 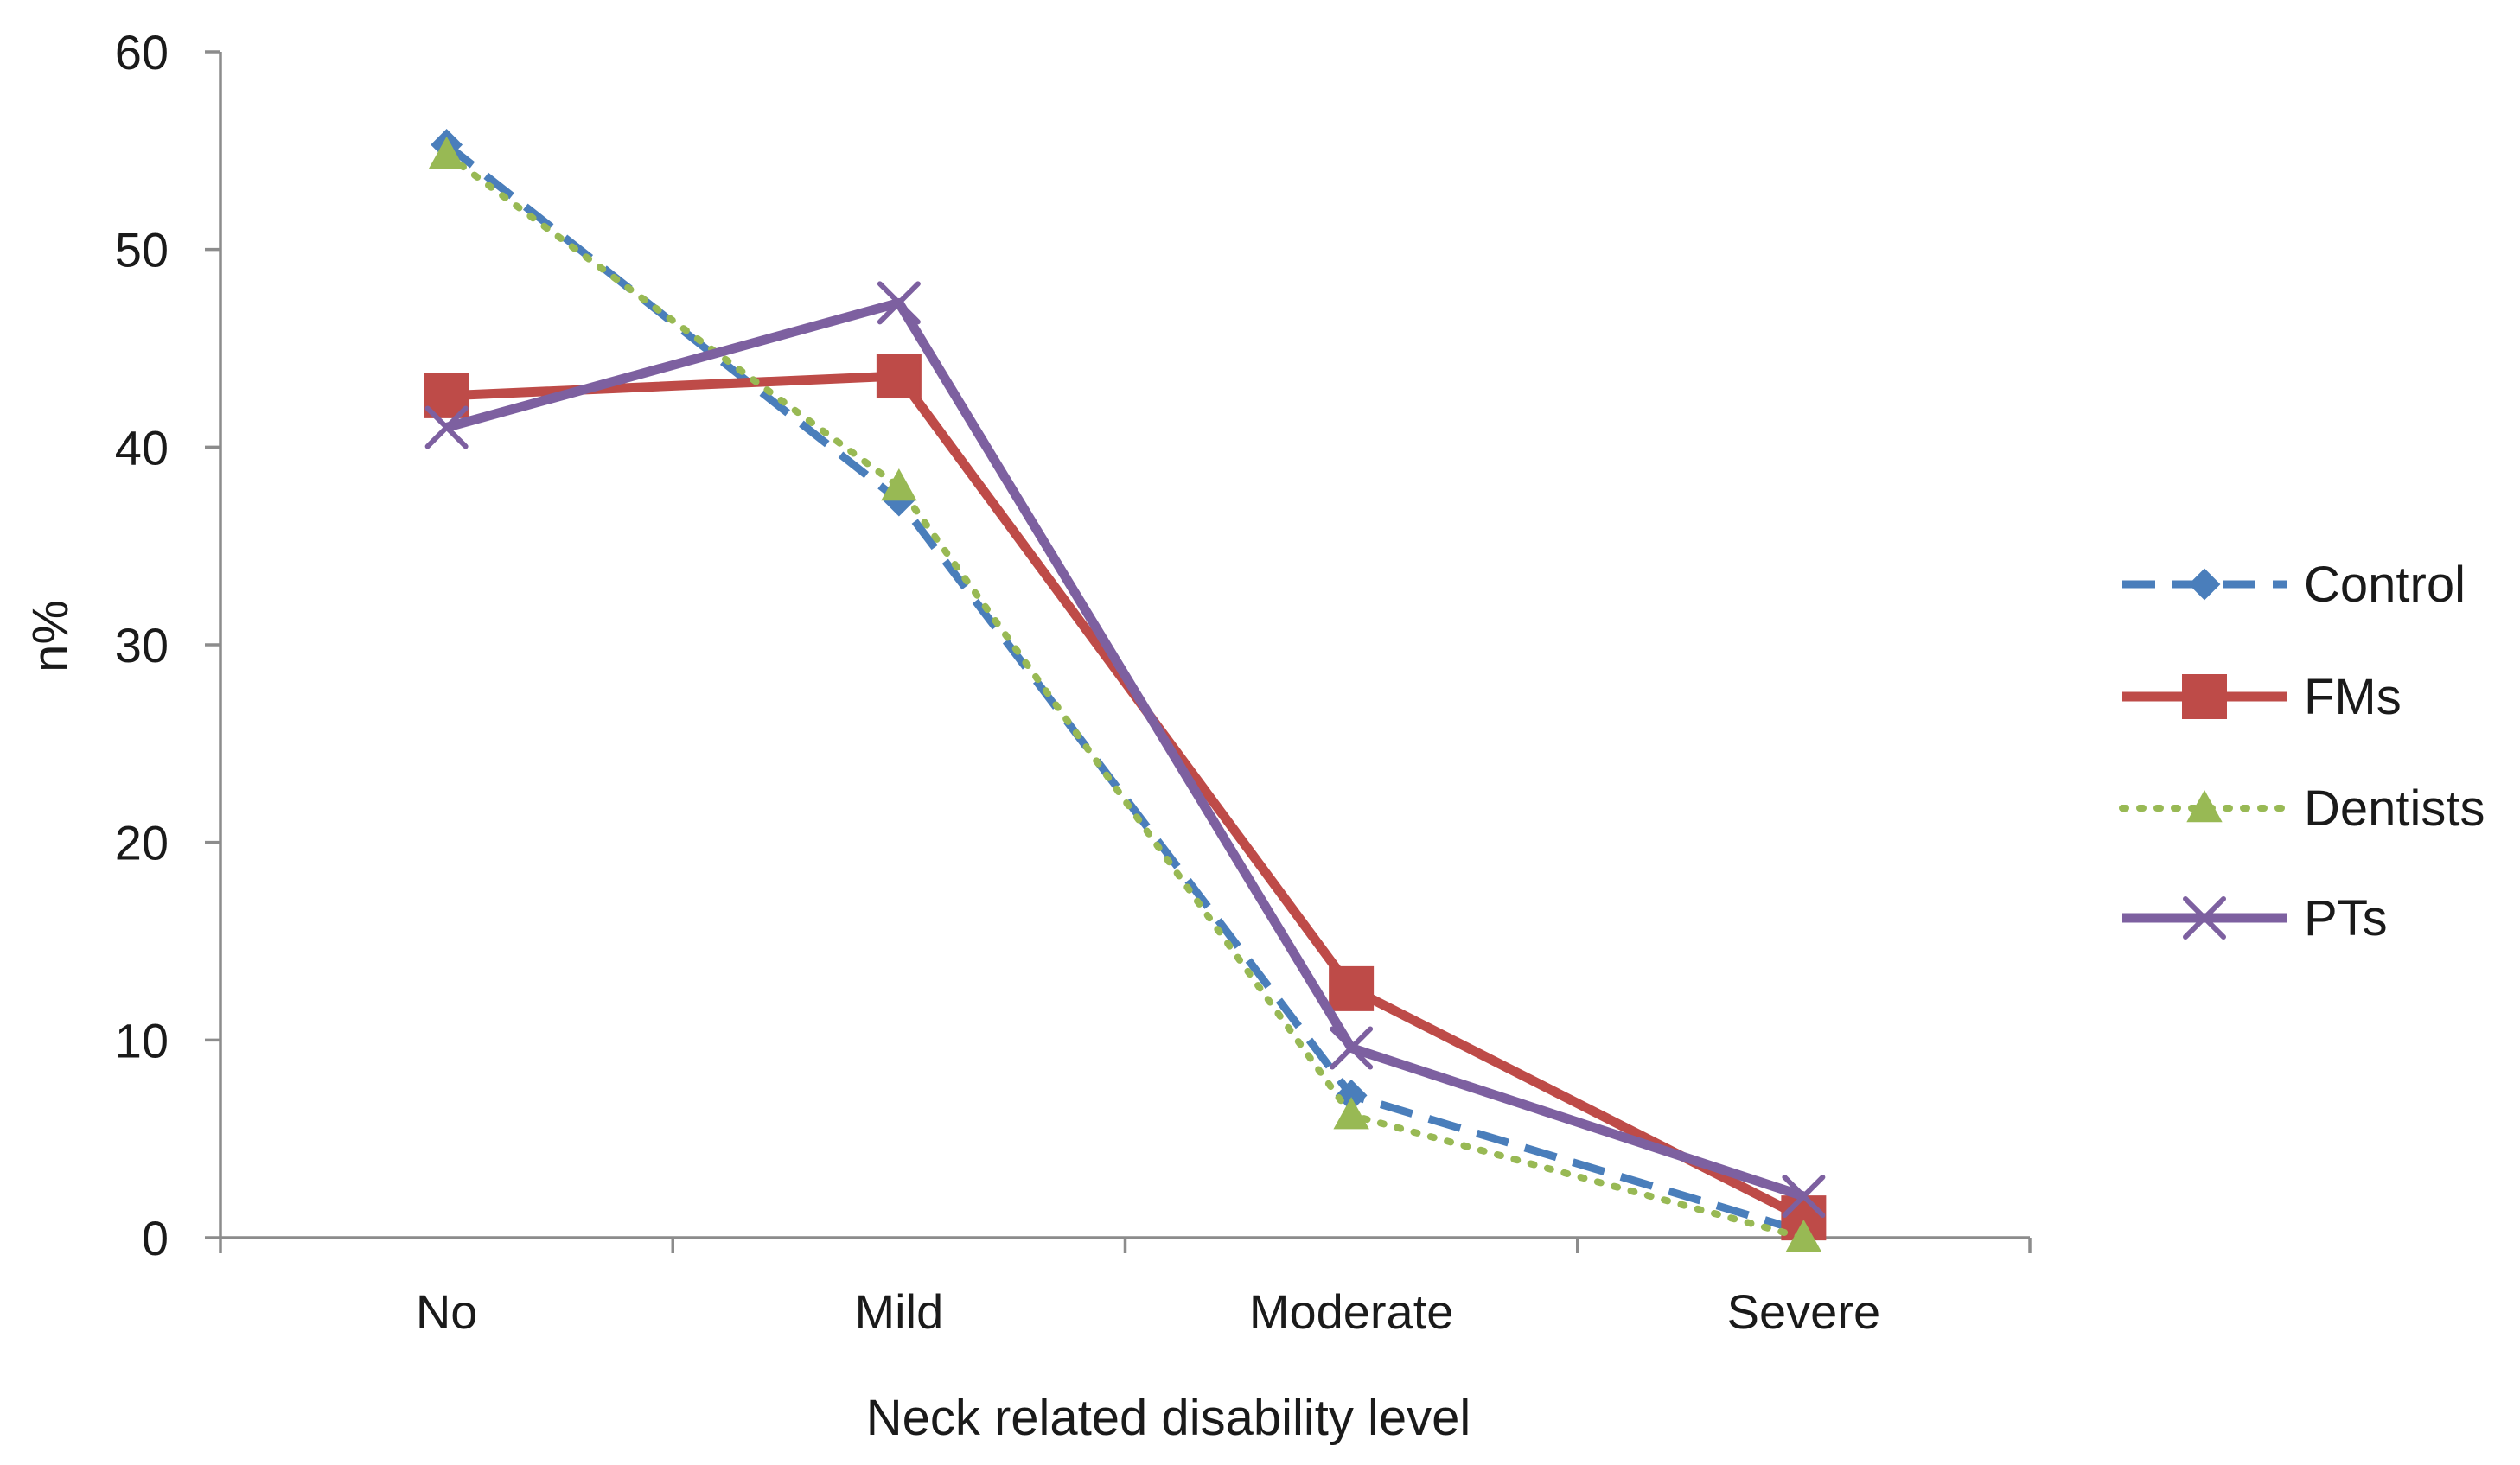 I want to click on x-axis: No Mild Moderate Severe, so click(x=1125, y=1287).